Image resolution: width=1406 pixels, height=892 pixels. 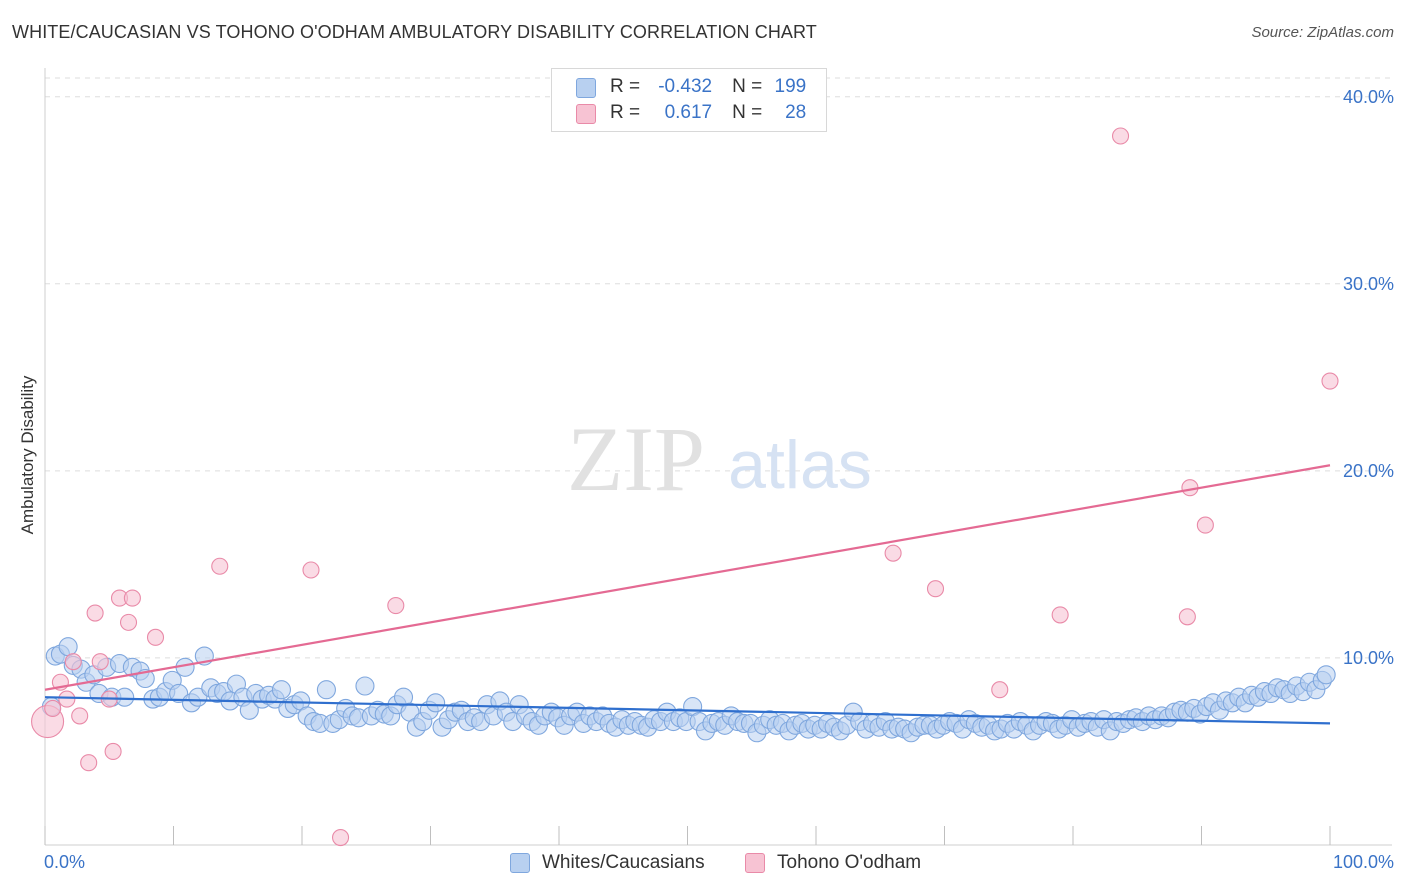 I want to click on trend-line-whites, so click(x=687, y=710).